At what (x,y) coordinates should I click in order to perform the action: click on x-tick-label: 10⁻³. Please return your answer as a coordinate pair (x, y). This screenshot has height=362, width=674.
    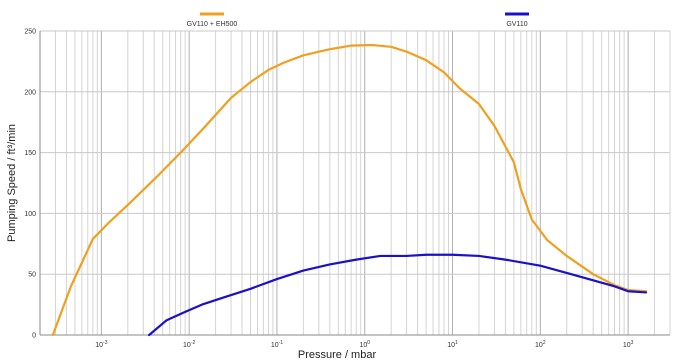
    Looking at the image, I should click on (101, 344).